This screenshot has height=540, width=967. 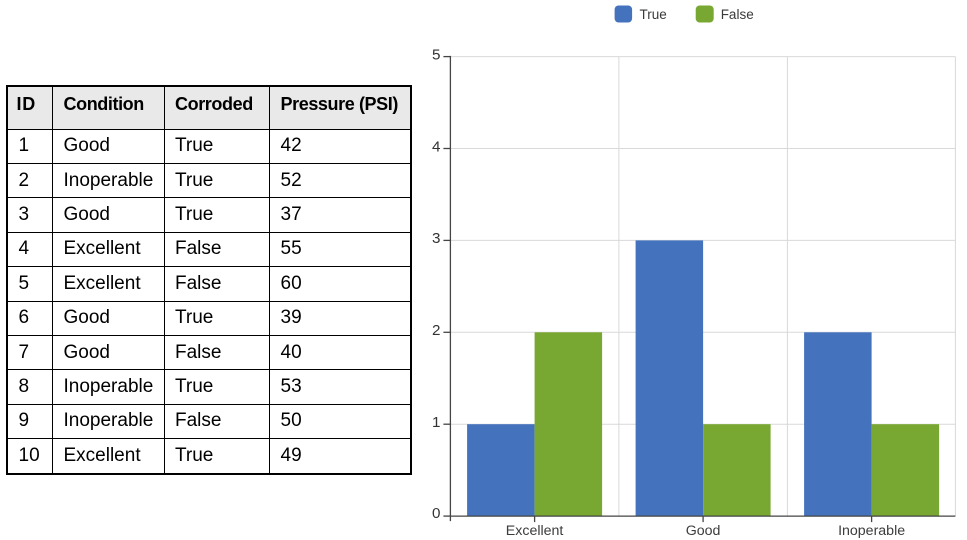 I want to click on svg-text: Inoperable, so click(x=871, y=531).